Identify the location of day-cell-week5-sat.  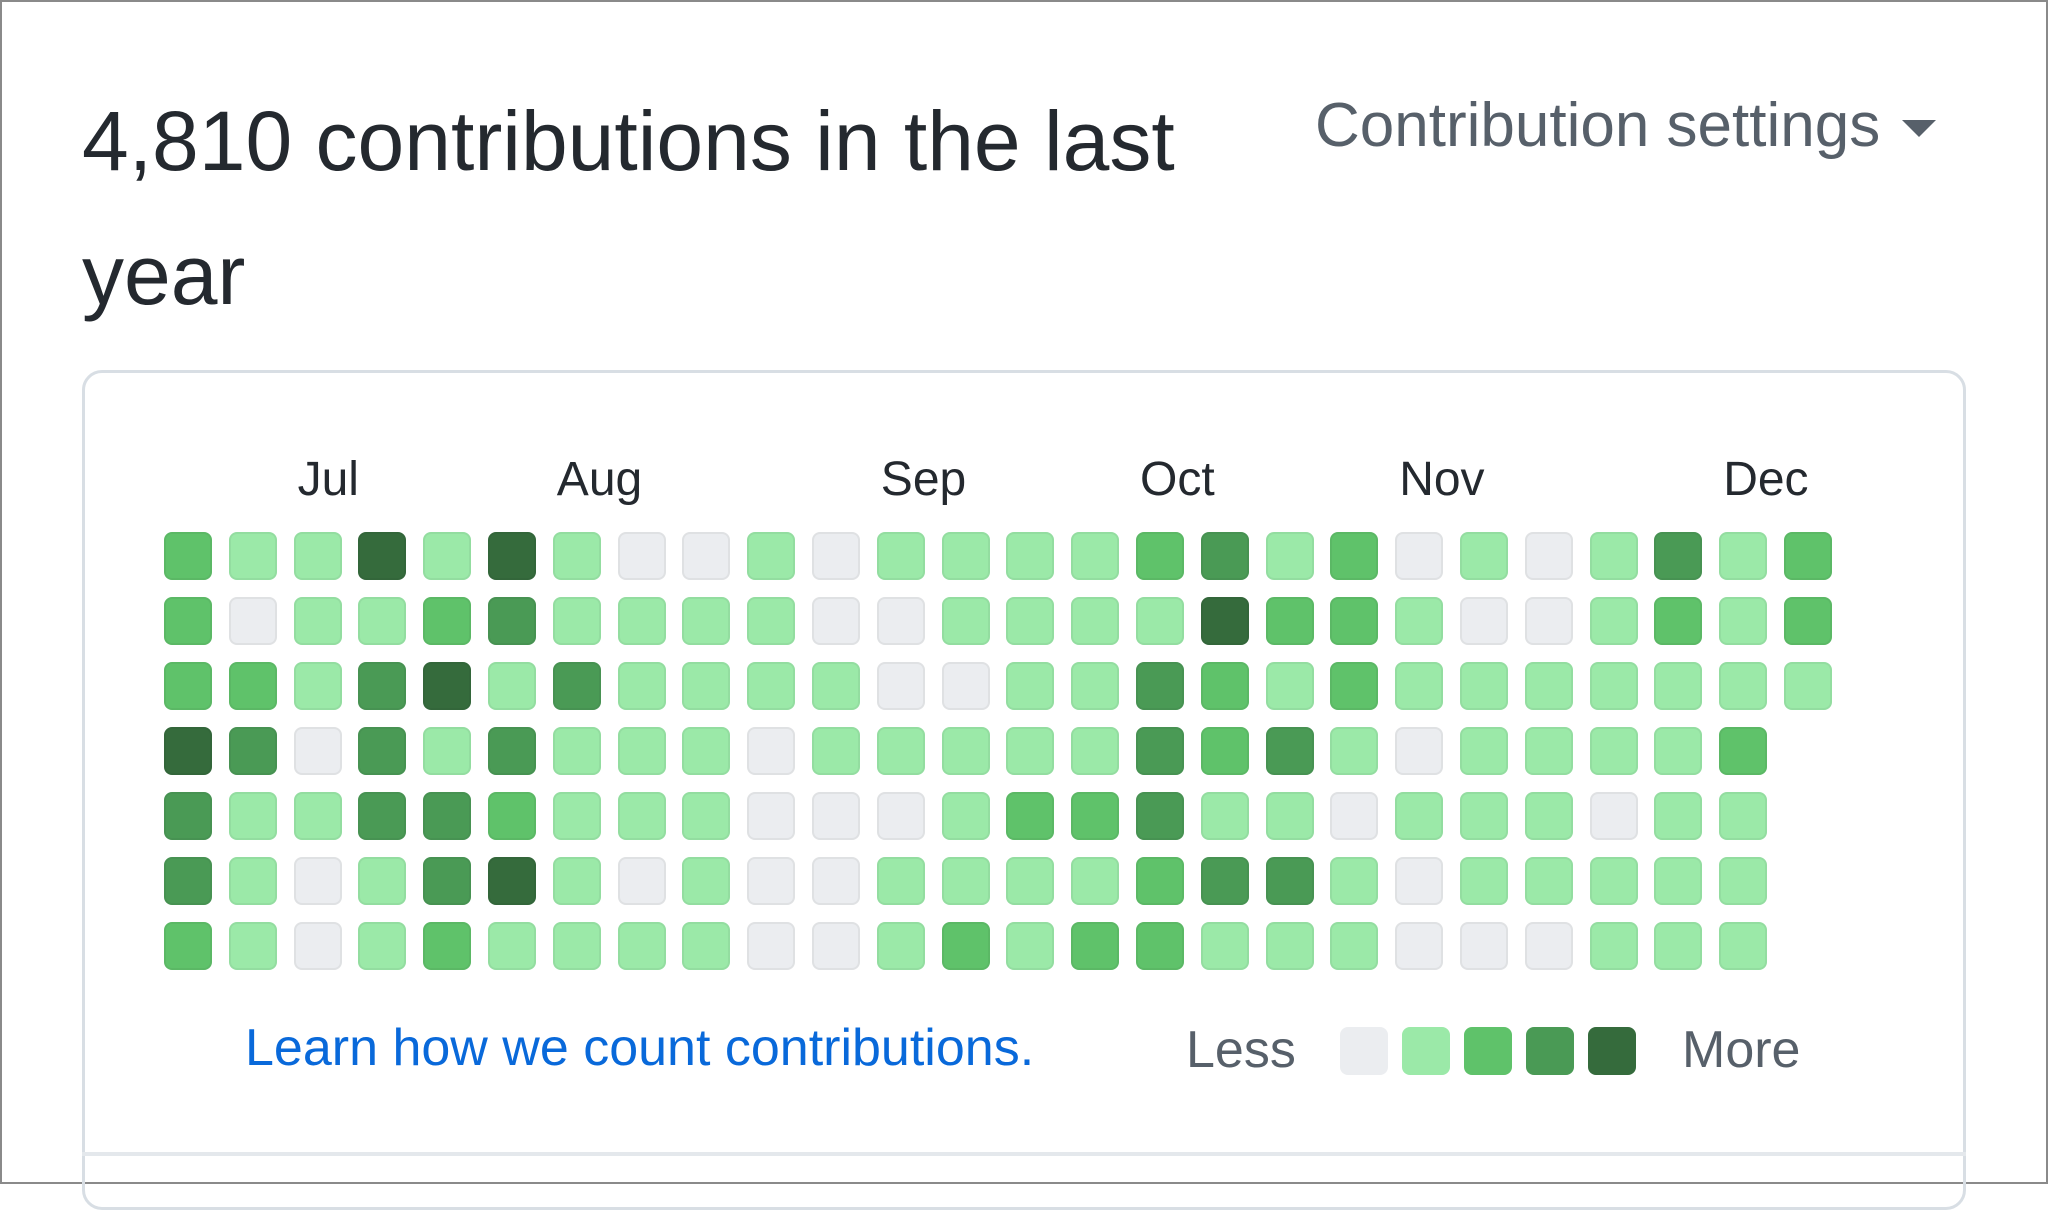
(447, 946).